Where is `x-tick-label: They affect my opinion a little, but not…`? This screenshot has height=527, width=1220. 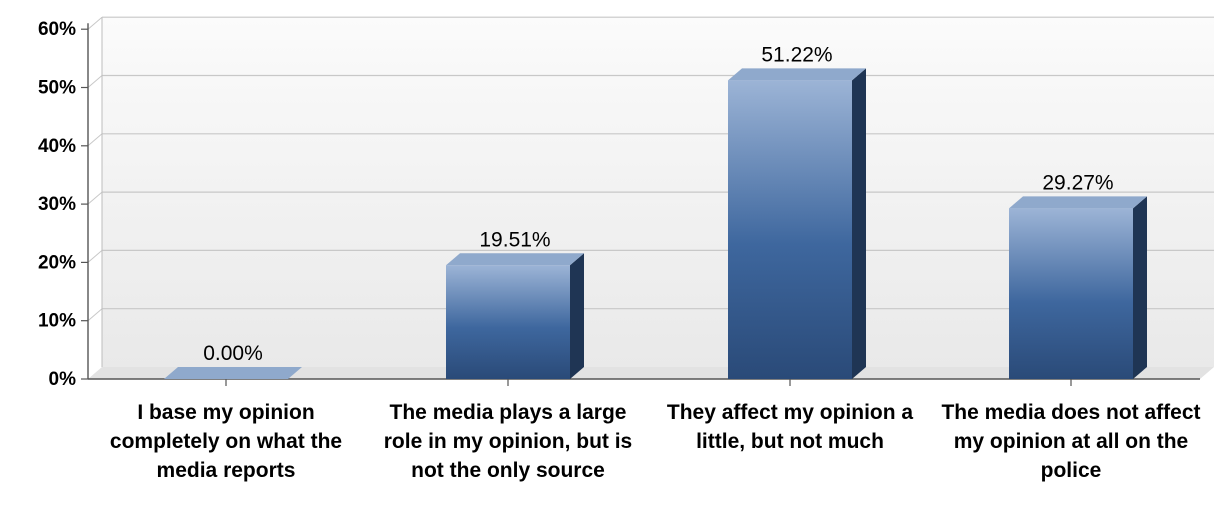
x-tick-label: They affect my opinion a little, but not… is located at coordinates (790, 427).